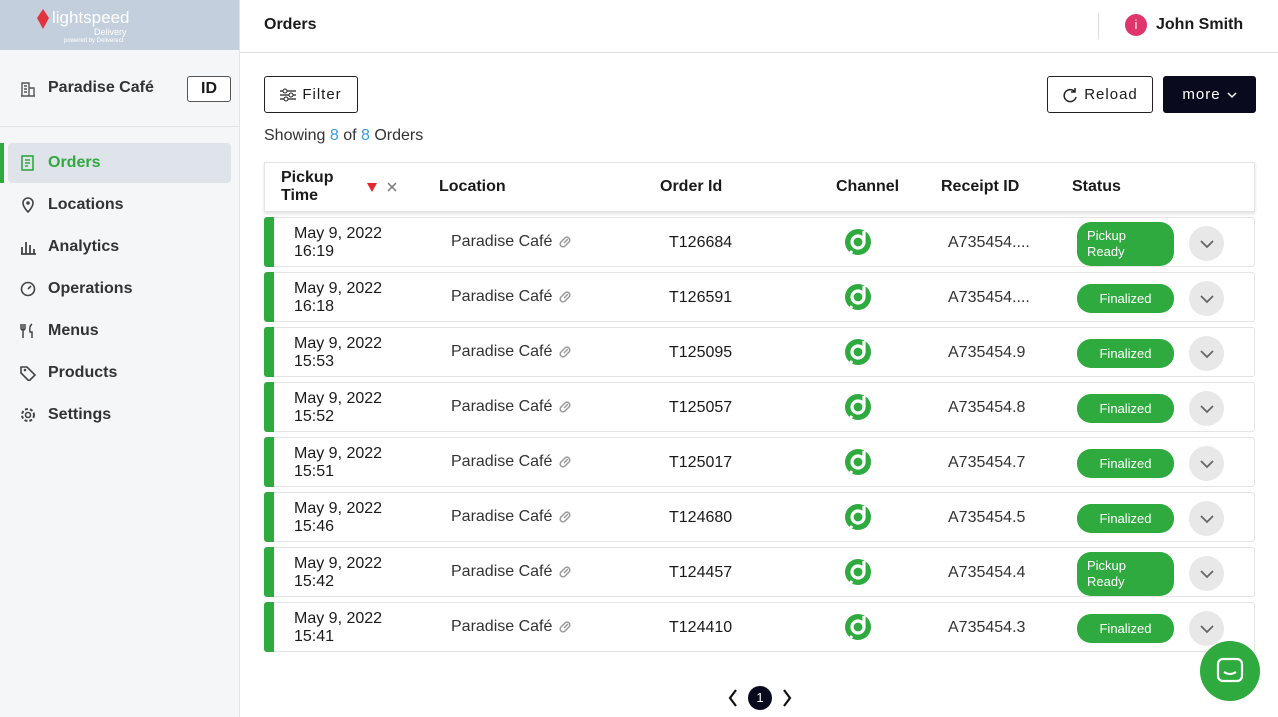  Describe the element at coordinates (1125, 244) in the screenshot. I see `status-pill: Pickup Ready` at that location.